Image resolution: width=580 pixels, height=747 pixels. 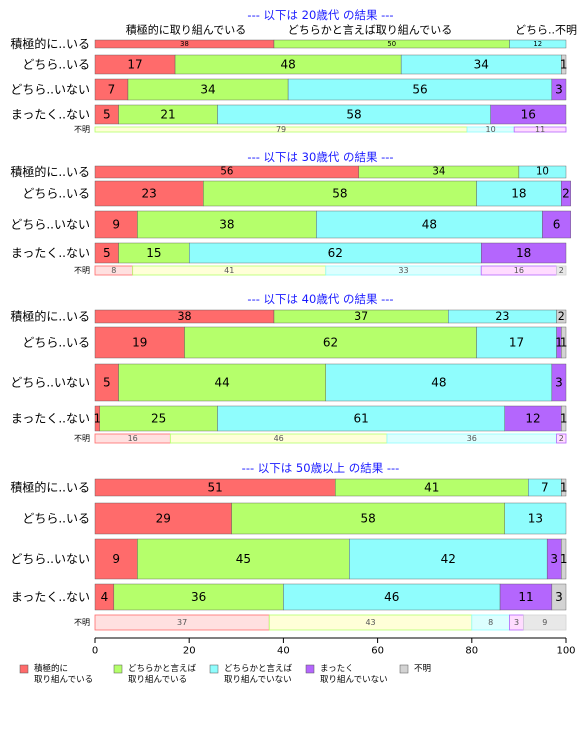 I want to click on top-column-label: どちら..不明, so click(x=546, y=30).